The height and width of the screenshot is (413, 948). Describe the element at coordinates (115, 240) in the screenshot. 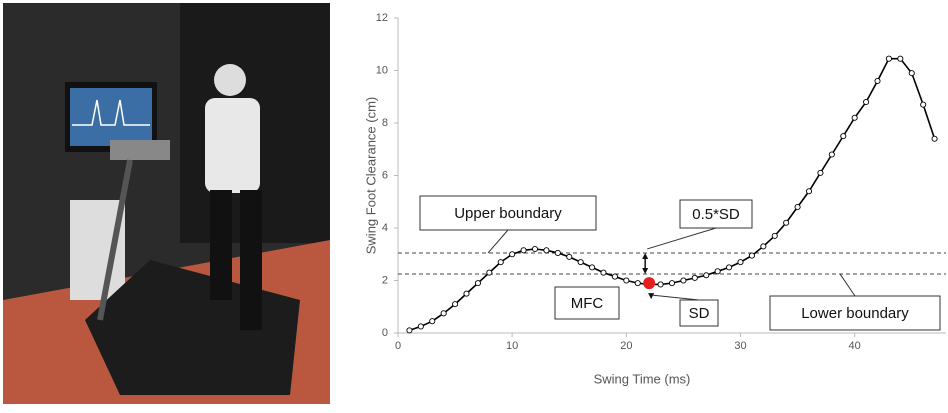

I see `treadmill-rail` at that location.